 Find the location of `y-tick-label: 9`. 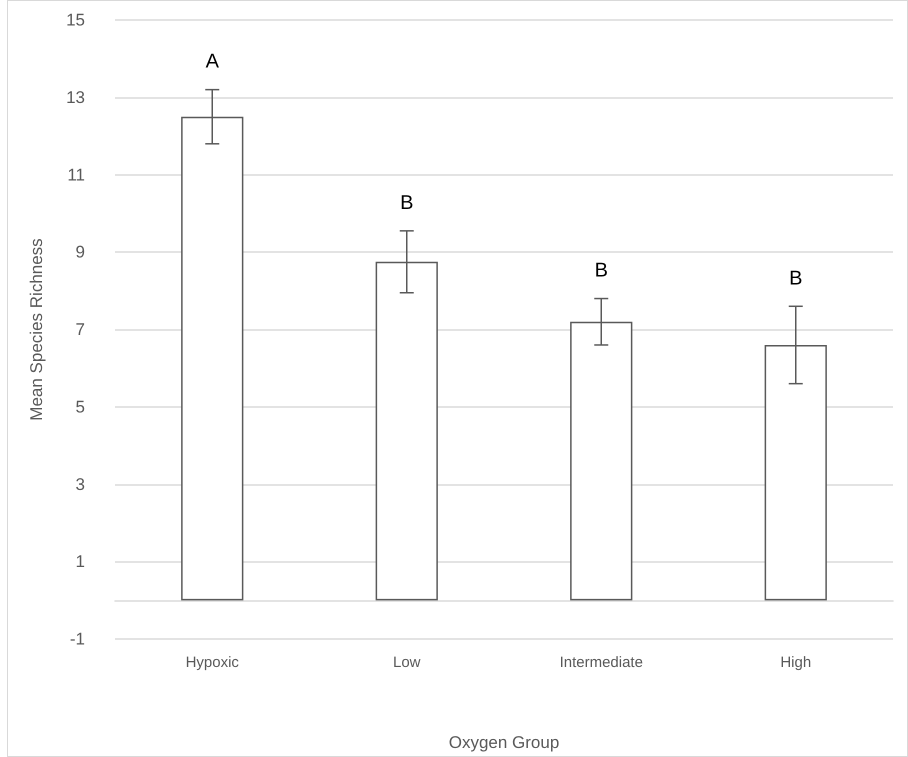

y-tick-label: 9 is located at coordinates (80, 252).